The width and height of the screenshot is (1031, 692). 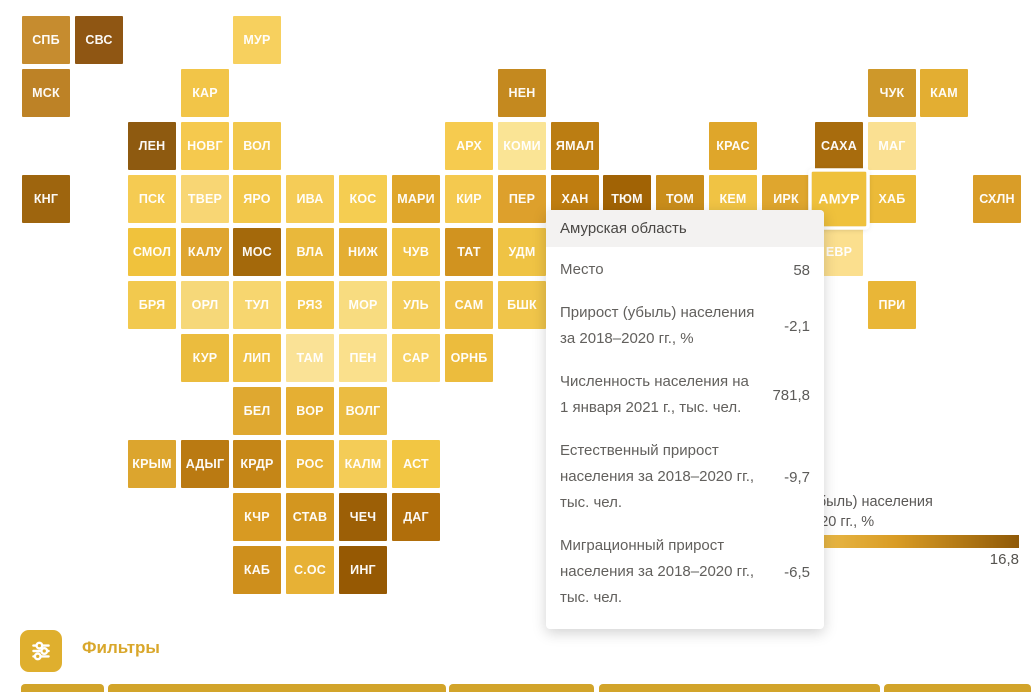 What do you see at coordinates (257, 411) in the screenshot?
I see `region-tile-БЕЛ: БЕЛ` at bounding box center [257, 411].